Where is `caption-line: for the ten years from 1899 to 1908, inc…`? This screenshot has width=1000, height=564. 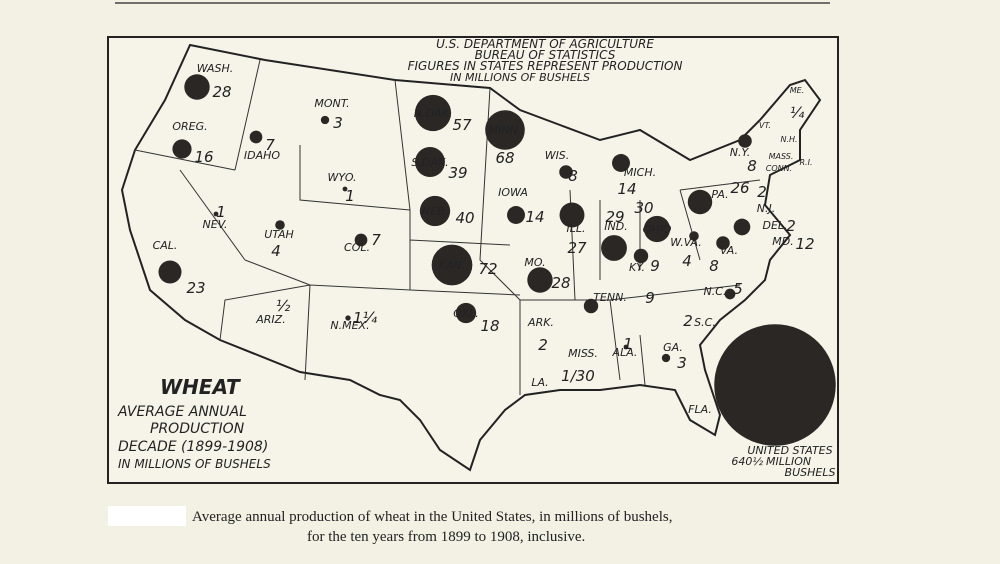 caption-line: for the ten years from 1899 to 1908, inc… is located at coordinates (446, 537).